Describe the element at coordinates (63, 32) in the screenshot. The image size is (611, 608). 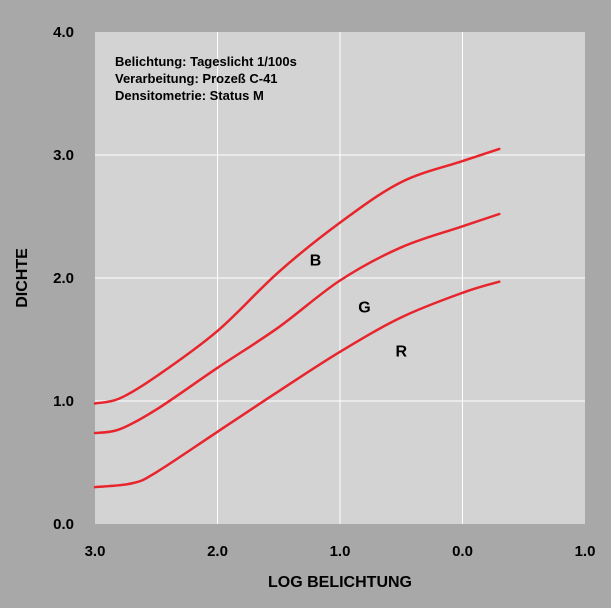
I see `y-tick-label: 4.0` at that location.